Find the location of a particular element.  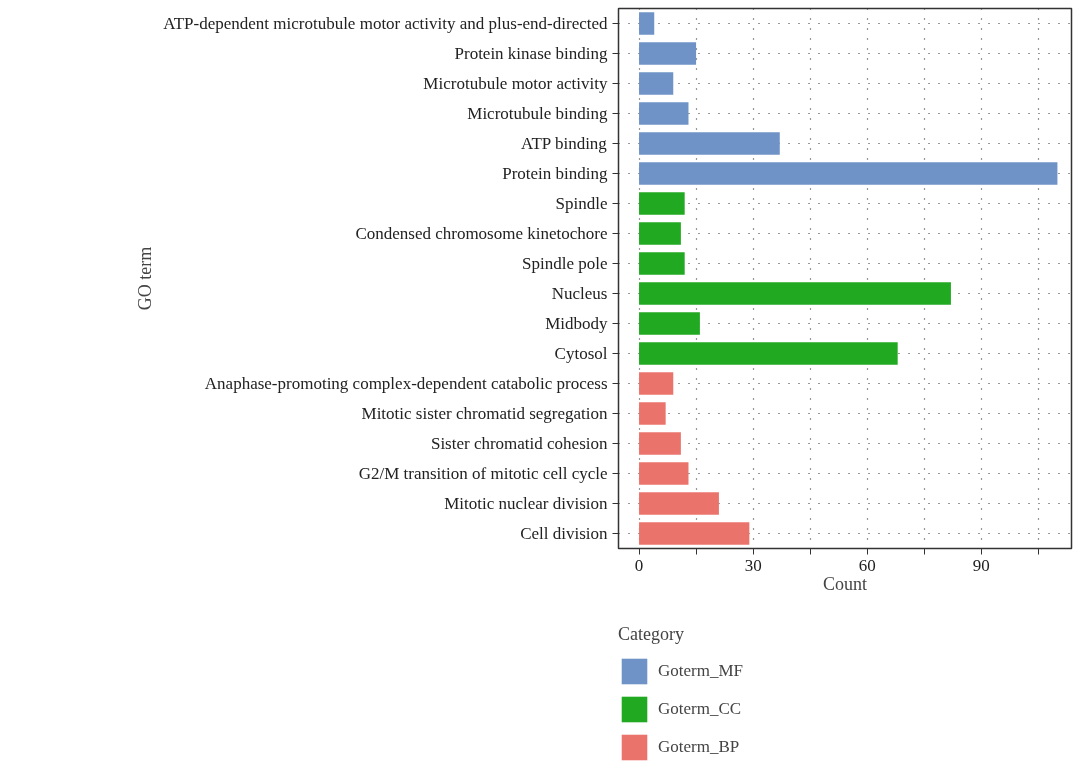

y-tick-label: Microtubule binding is located at coordinates (537, 113).